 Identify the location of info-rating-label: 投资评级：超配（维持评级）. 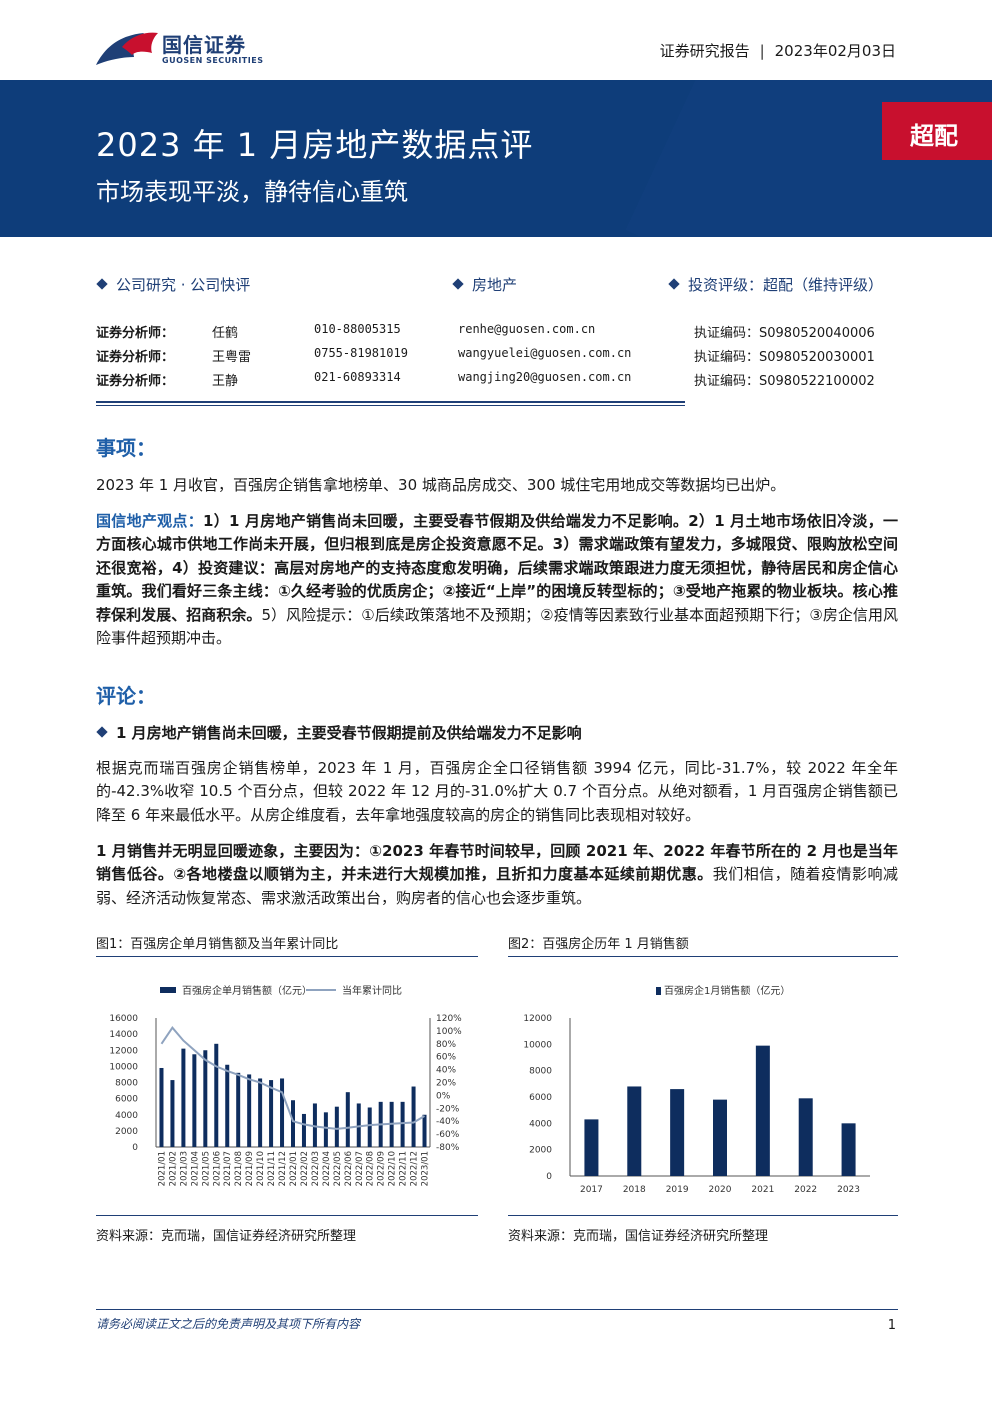
(786, 285).